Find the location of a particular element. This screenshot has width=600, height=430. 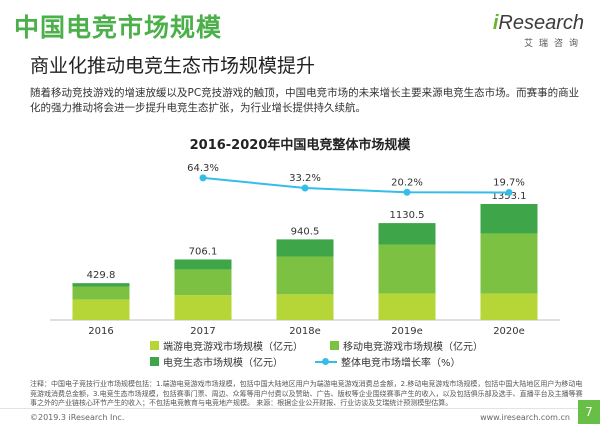

bar-segment-3-2020e is located at coordinates (509, 219).